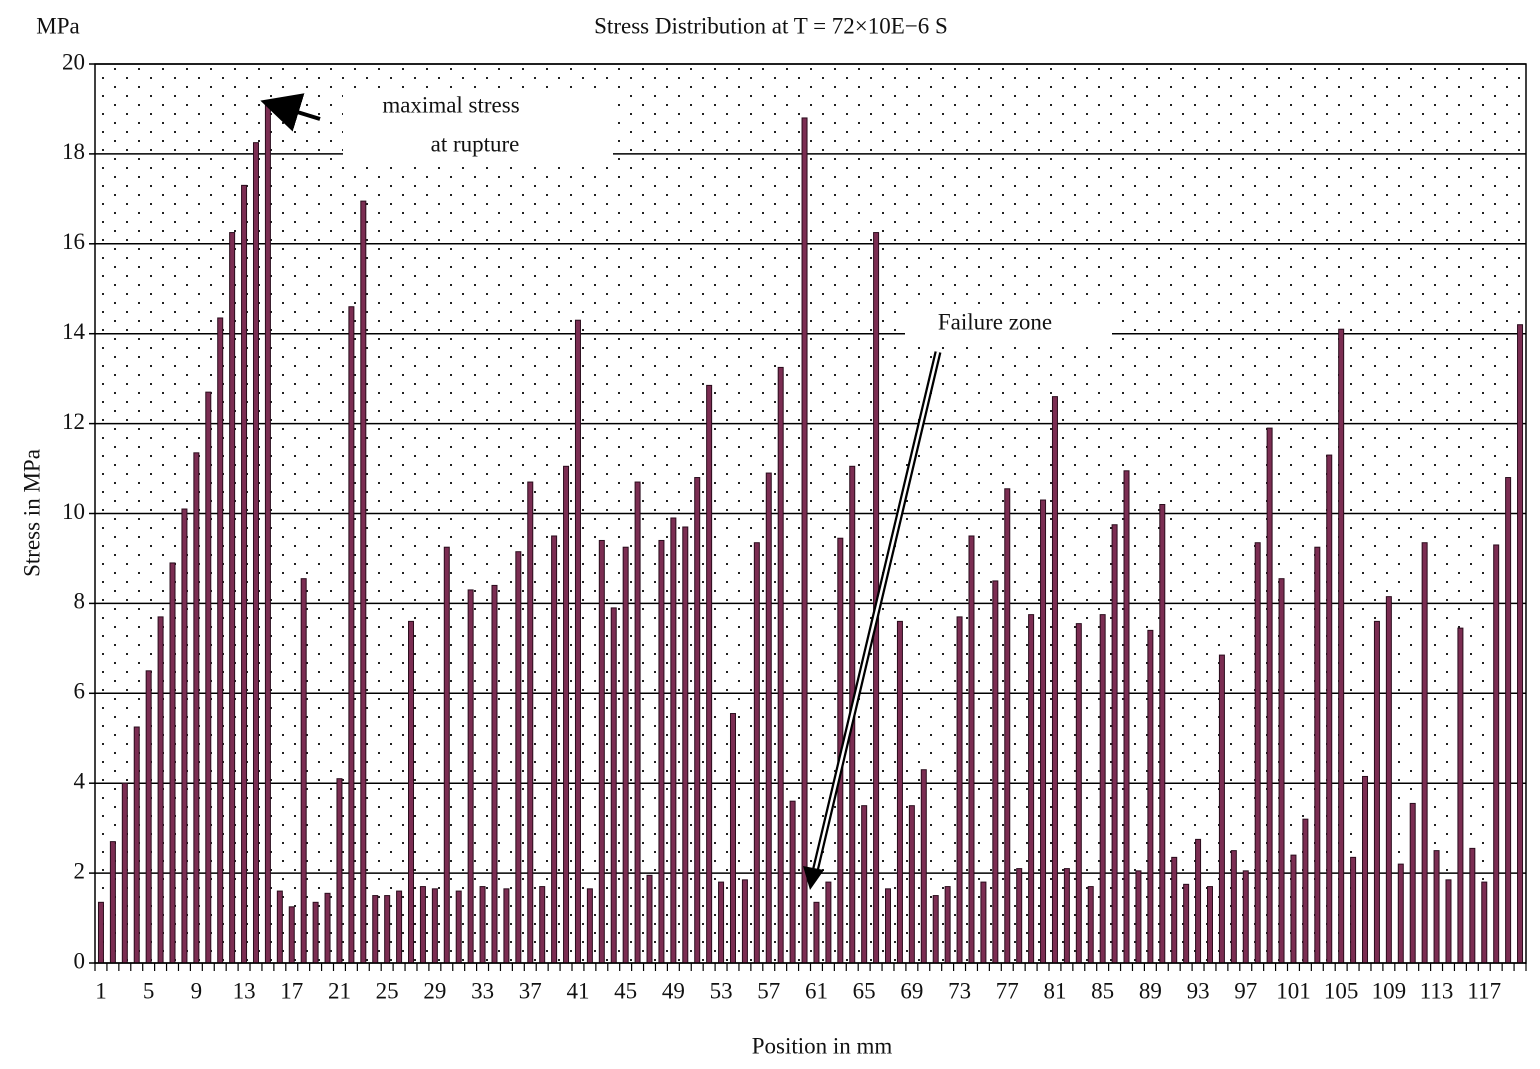 This screenshot has height=1069, width=1540. I want to click on annotation-arrow-head, so click(813, 878).